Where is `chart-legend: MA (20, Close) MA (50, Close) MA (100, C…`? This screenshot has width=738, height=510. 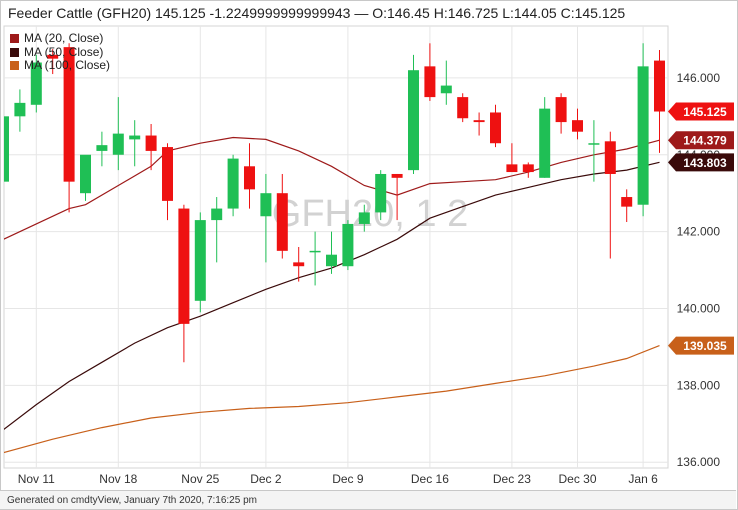 chart-legend: MA (20, Close) MA (50, Close) MA (100, C… is located at coordinates (60, 52).